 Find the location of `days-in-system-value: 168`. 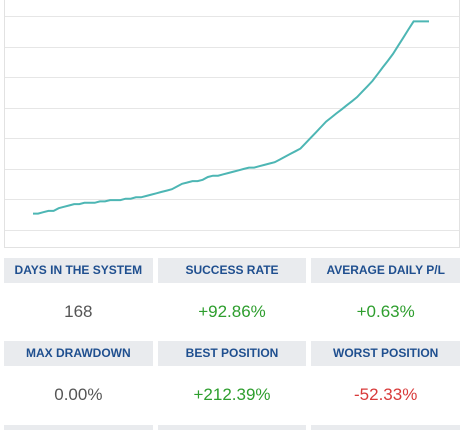

days-in-system-value: 168 is located at coordinates (78, 311).